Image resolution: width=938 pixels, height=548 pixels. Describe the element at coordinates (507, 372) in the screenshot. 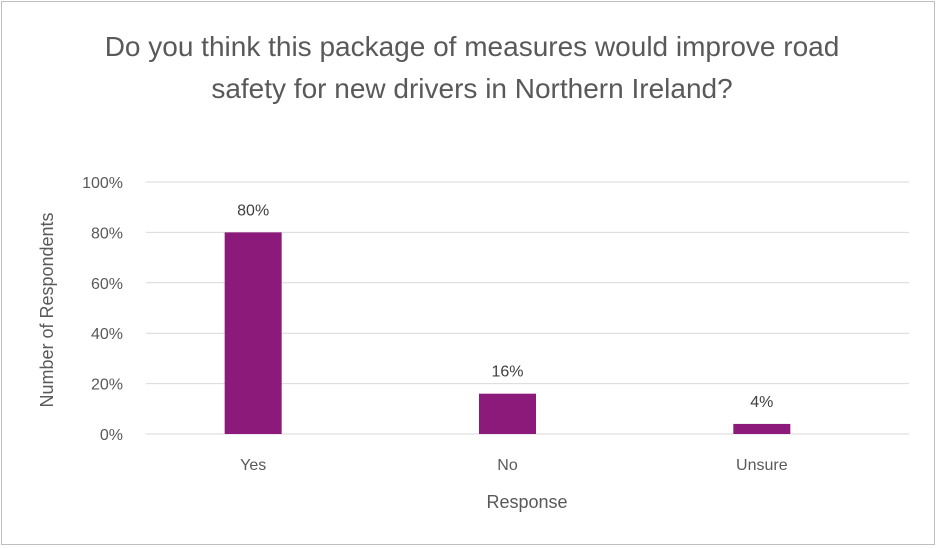

I see `data-label-no: 16%` at that location.